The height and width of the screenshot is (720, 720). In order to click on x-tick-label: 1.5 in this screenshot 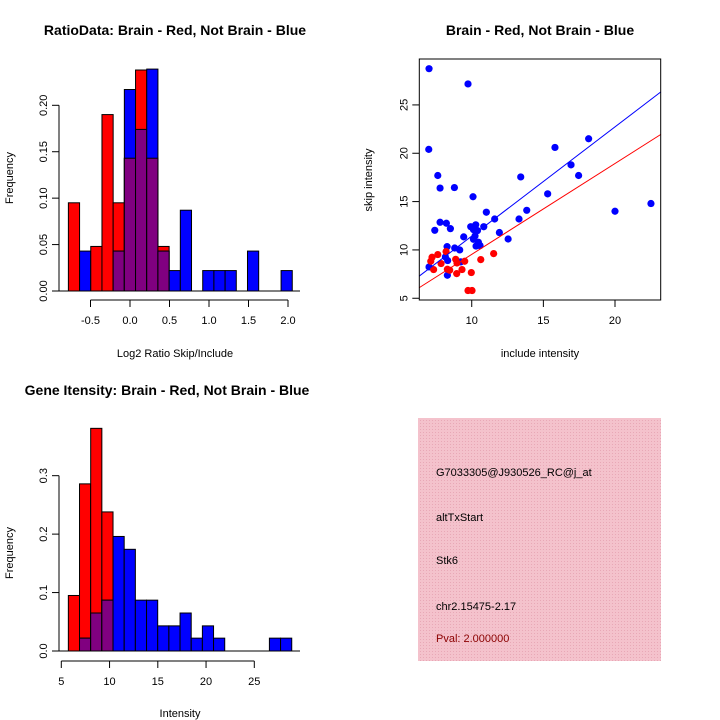, I will do `click(248, 321)`.